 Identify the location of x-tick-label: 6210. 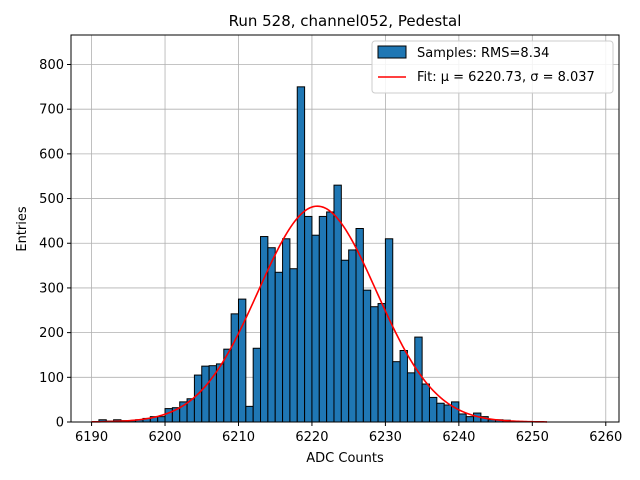
(238, 437).